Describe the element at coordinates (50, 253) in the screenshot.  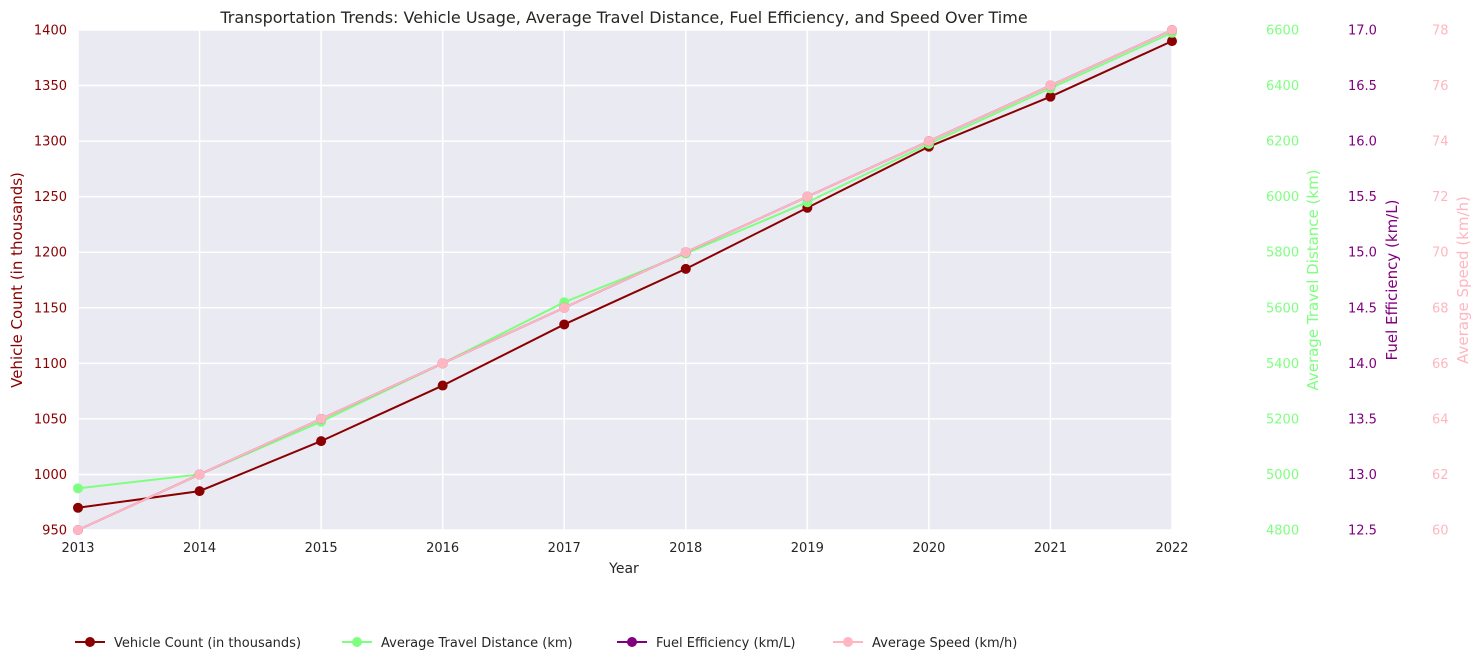
I see `y-tick-label: 1200` at that location.